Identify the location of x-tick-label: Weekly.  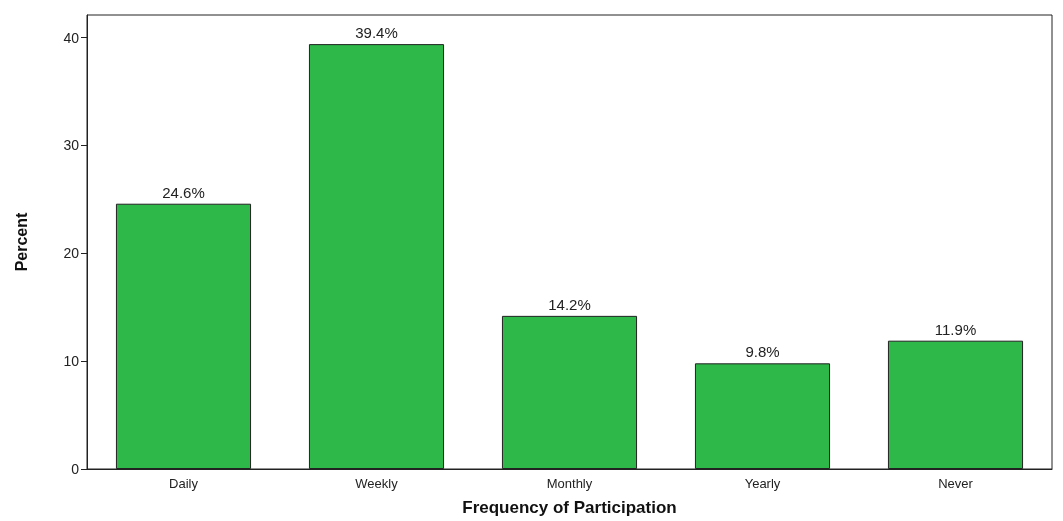
(377, 483).